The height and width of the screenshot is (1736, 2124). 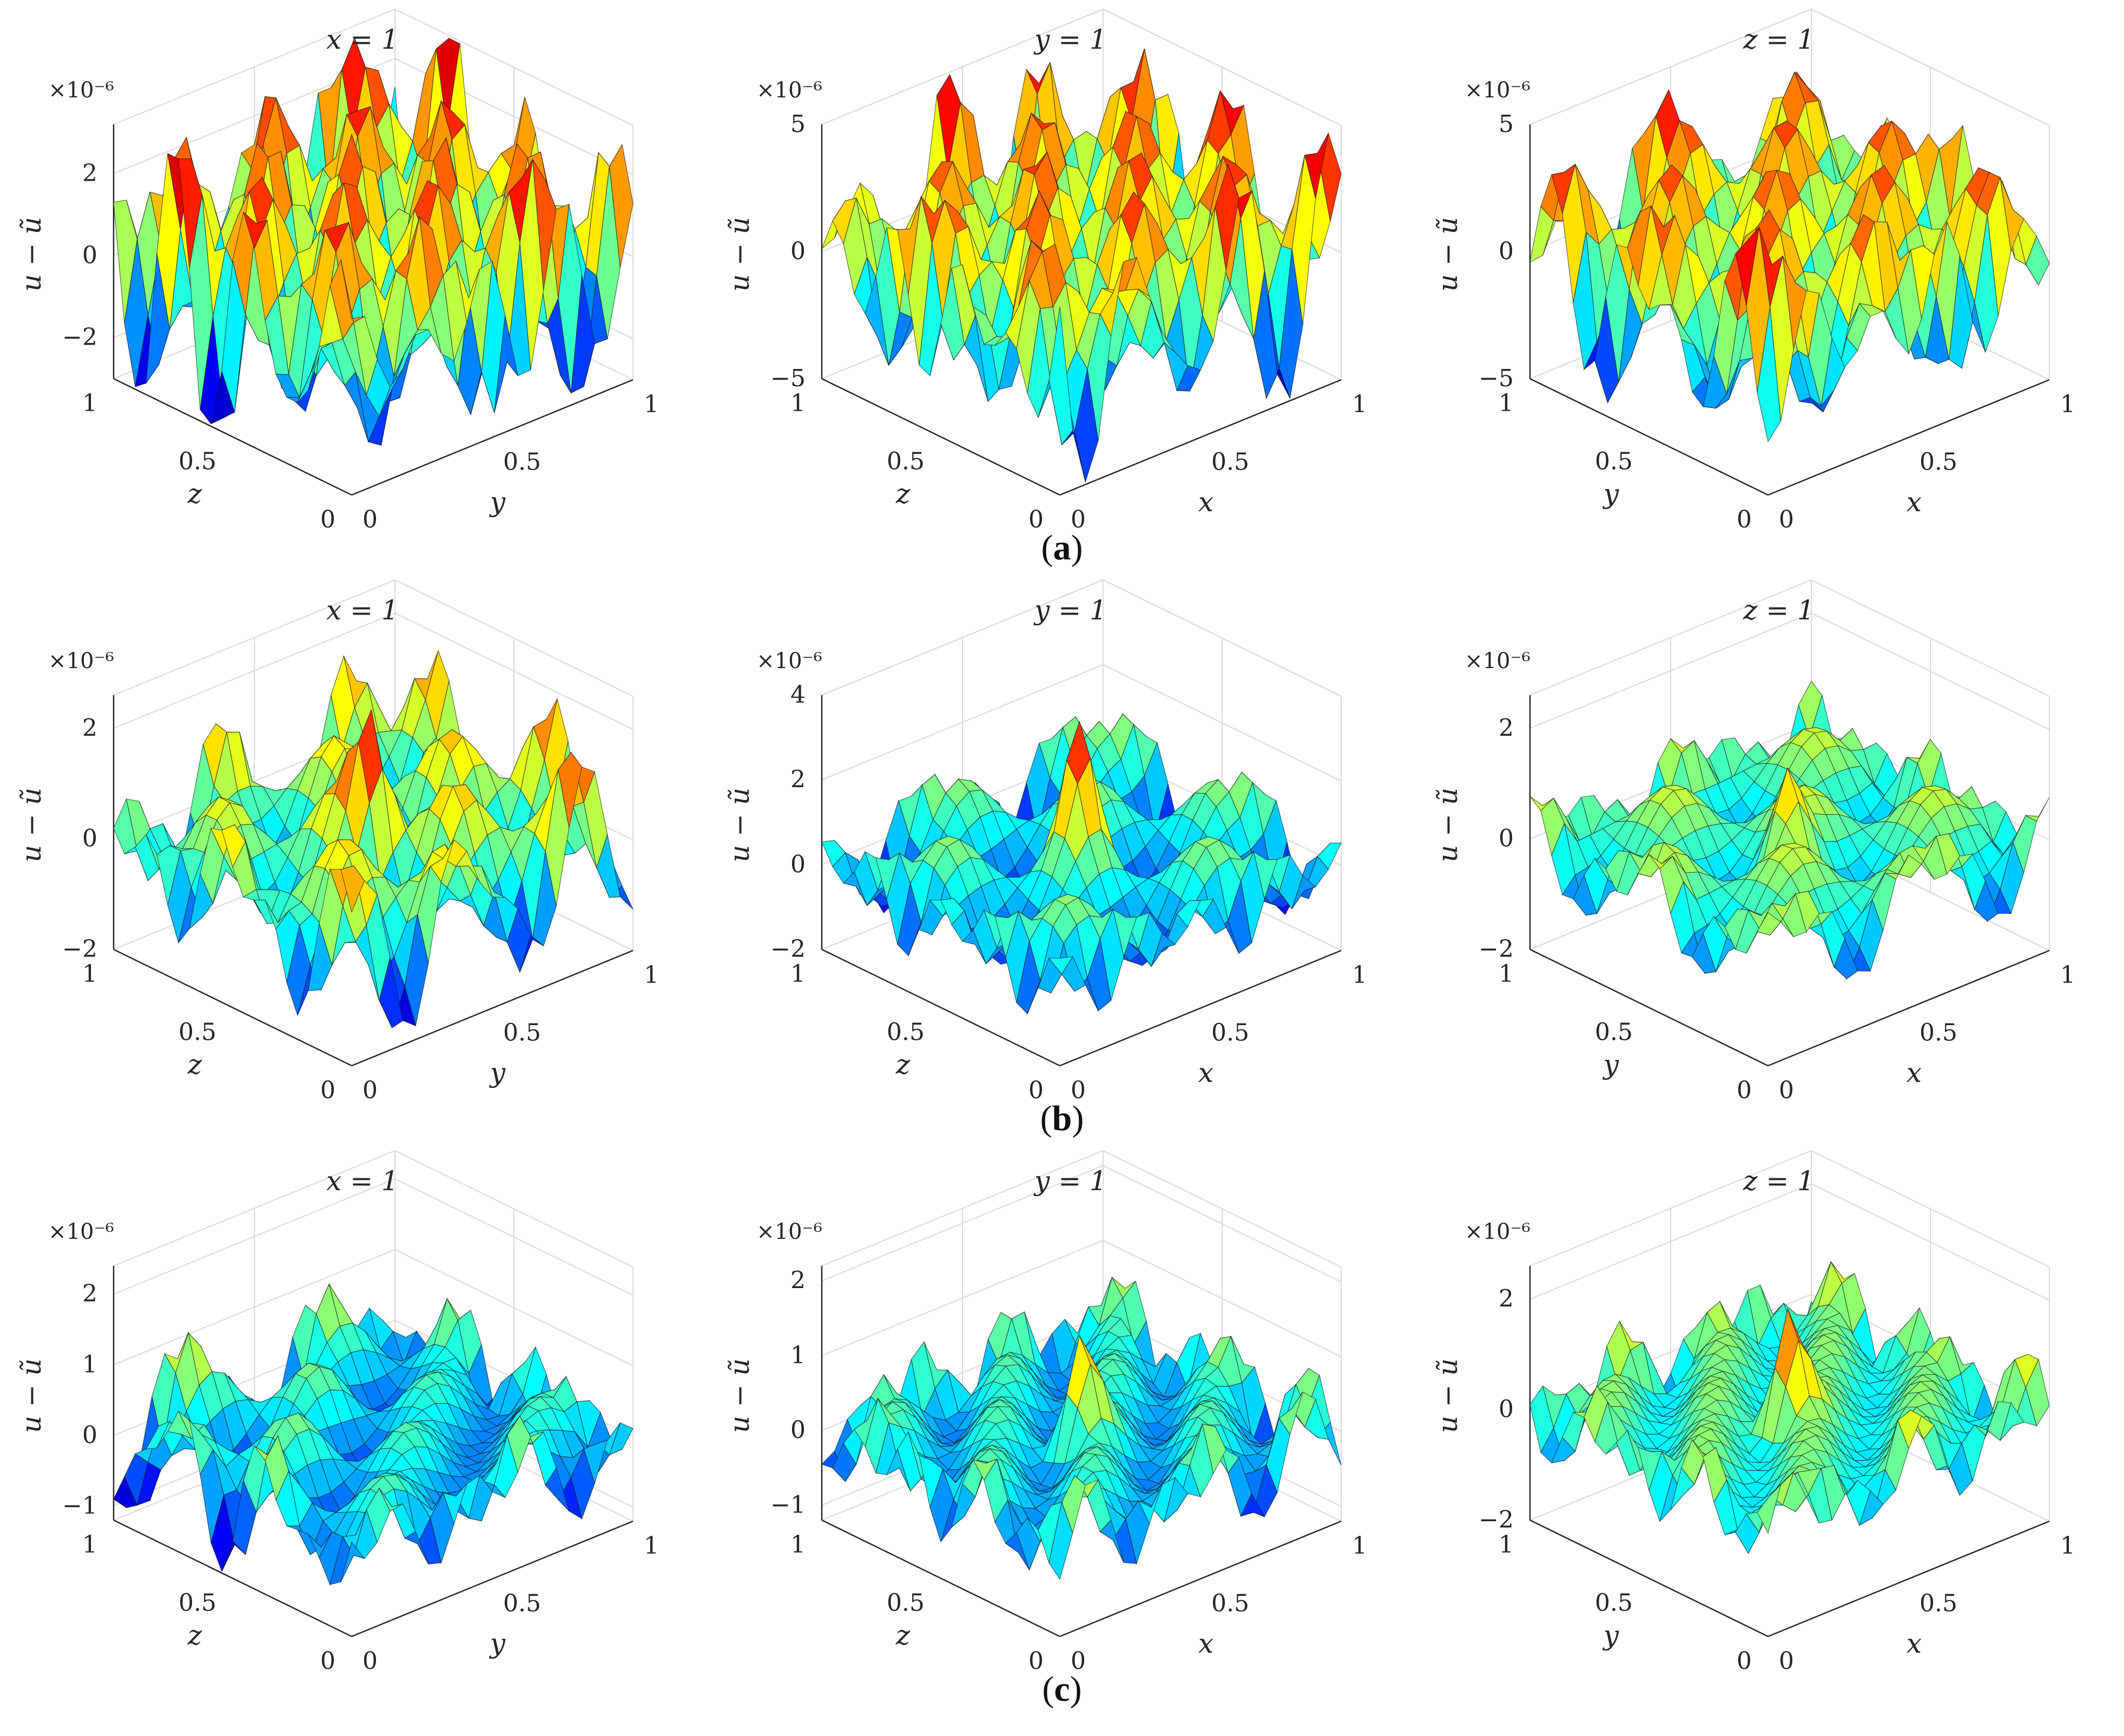 What do you see at coordinates (1062, 1118) in the screenshot?
I see `row-label-b: (b)` at bounding box center [1062, 1118].